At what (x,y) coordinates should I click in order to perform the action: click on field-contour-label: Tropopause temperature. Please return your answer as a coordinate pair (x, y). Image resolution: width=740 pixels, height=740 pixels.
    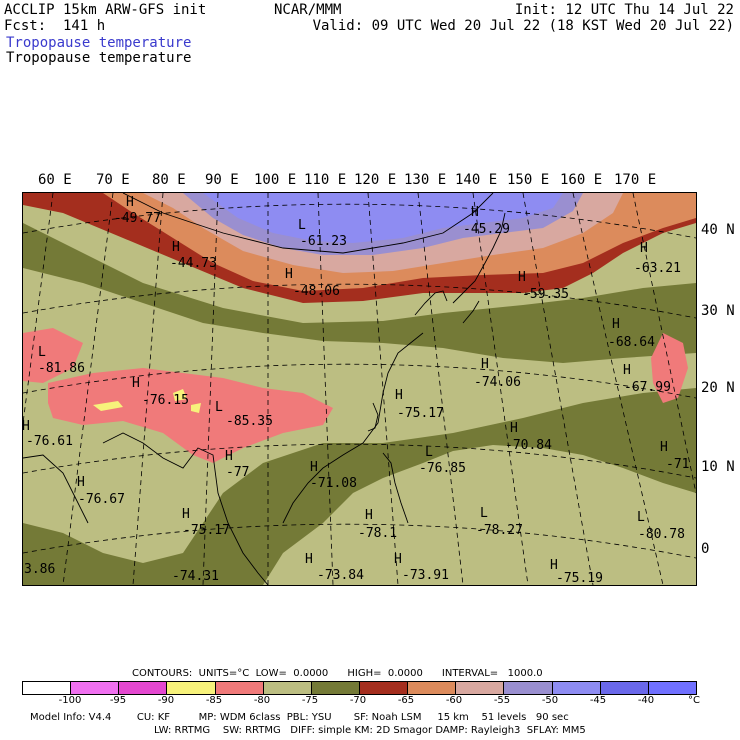
    Looking at the image, I should click on (99, 58).